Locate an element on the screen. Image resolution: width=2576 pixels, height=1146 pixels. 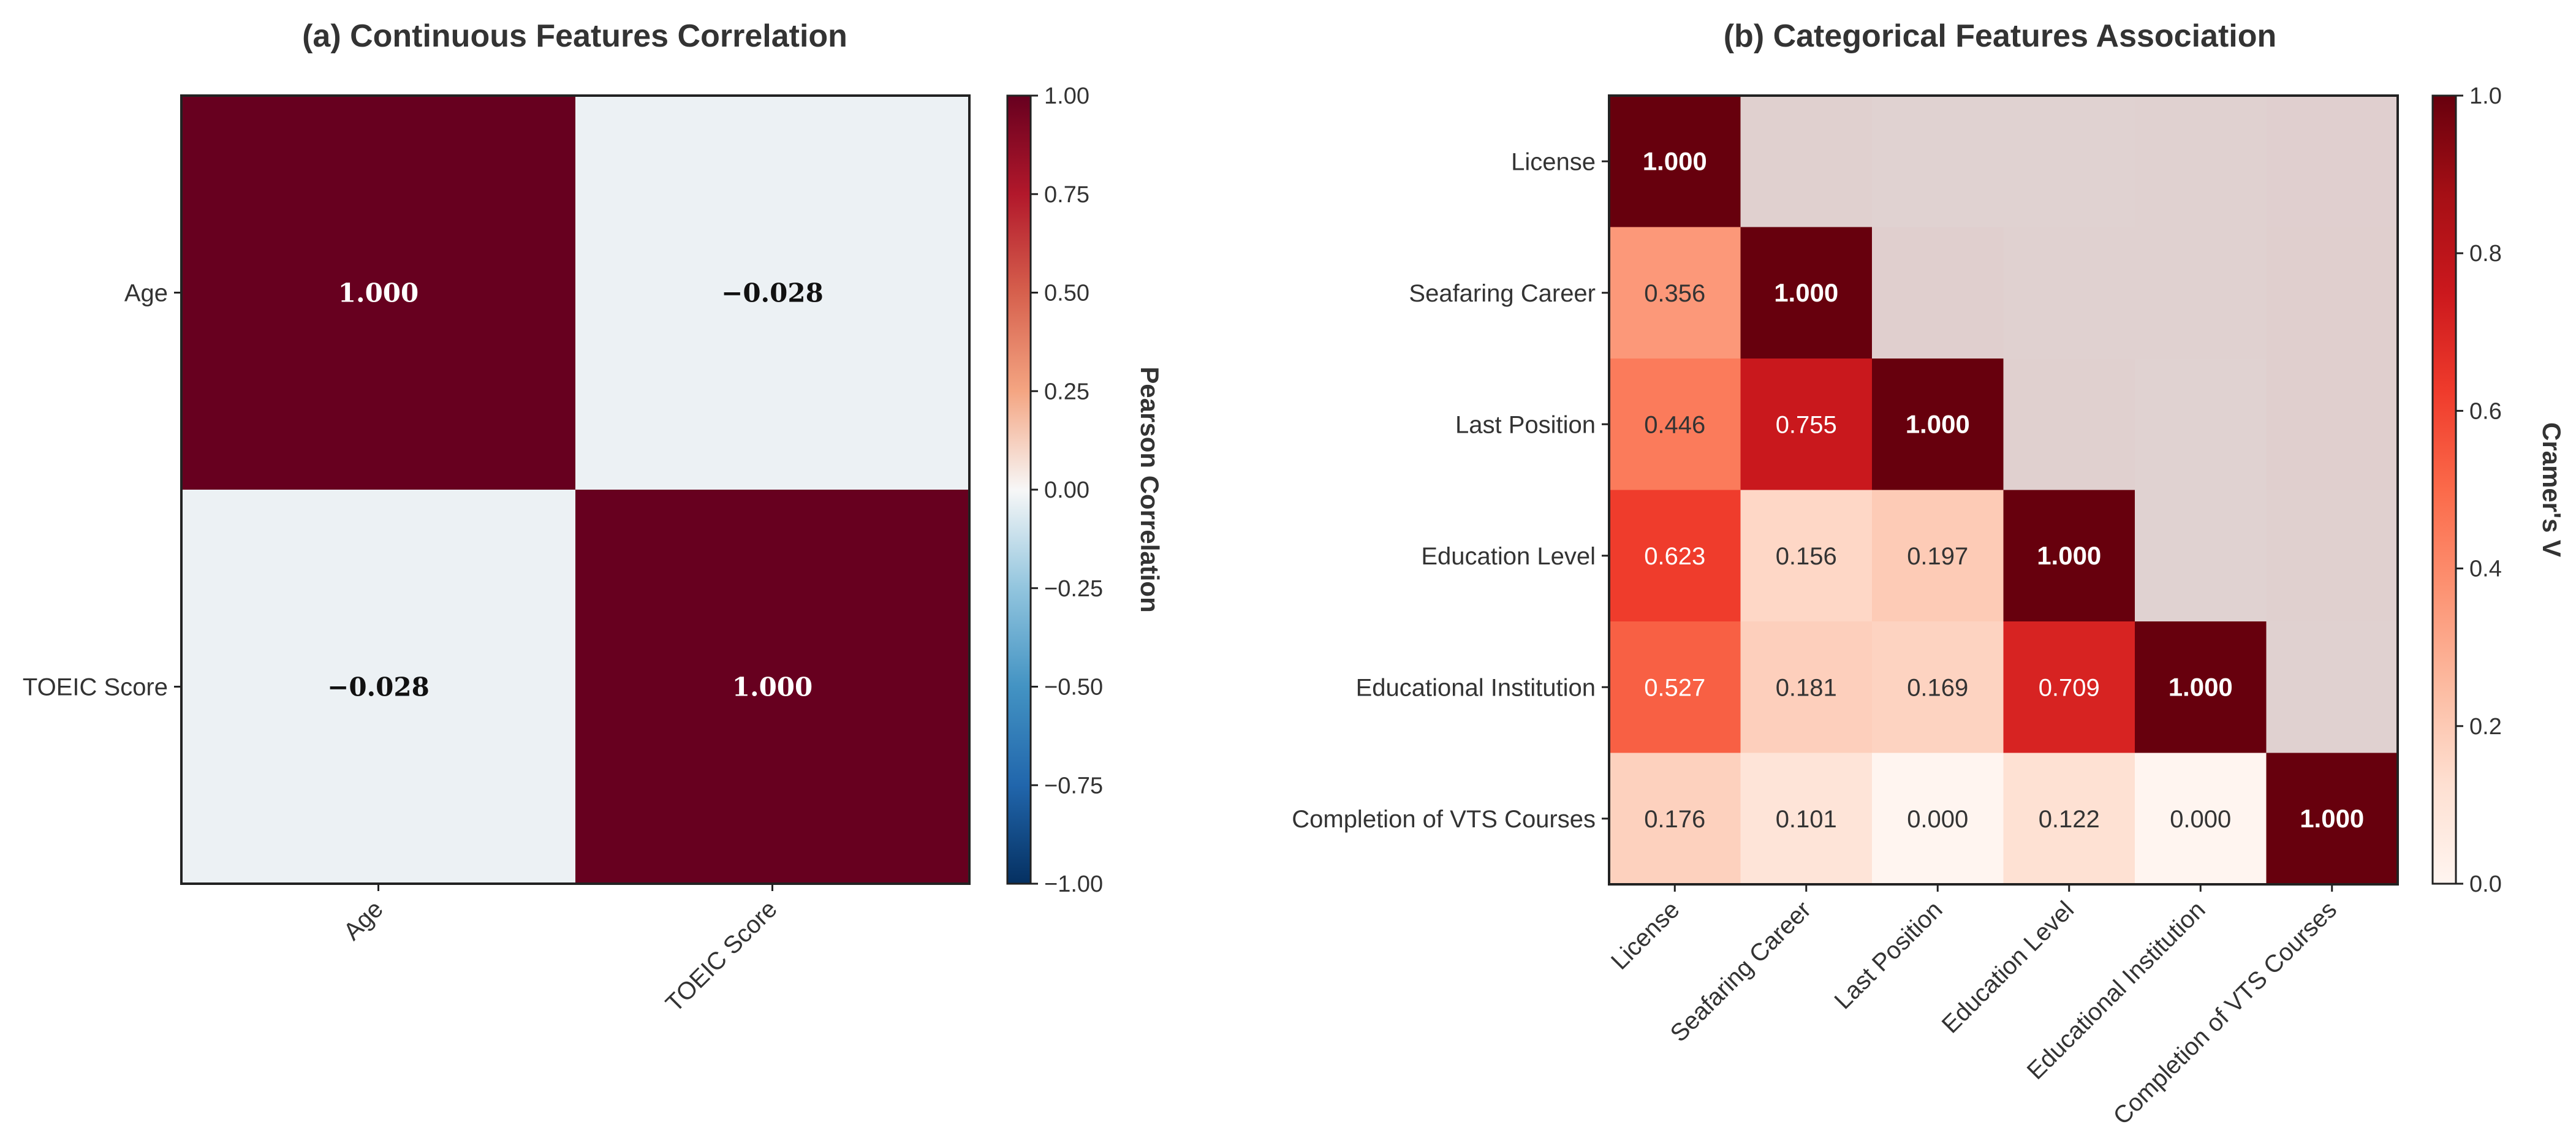
colorbar-a-label: Pearson Correlation is located at coordinates (1149, 489).